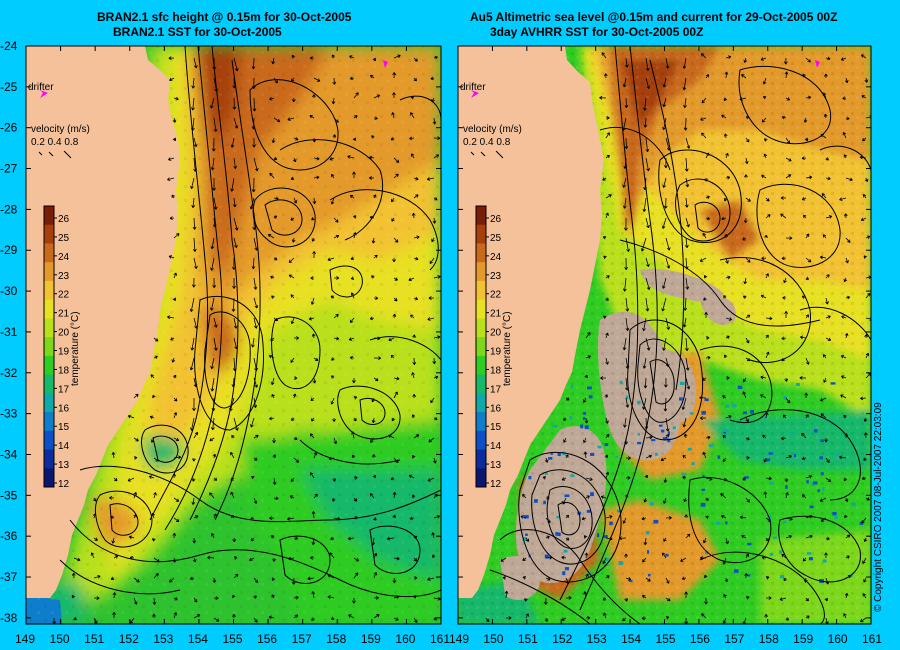  What do you see at coordinates (496, 484) in the screenshot?
I see `colorbar-tick-label: 12` at bounding box center [496, 484].